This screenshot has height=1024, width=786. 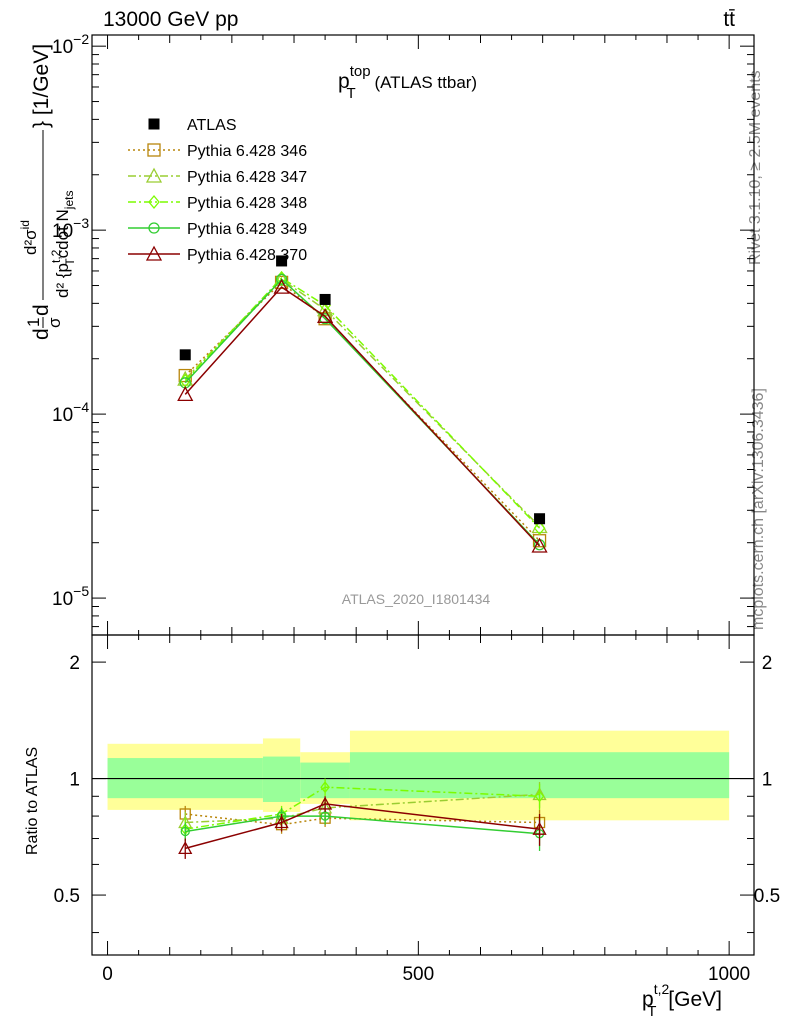 What do you see at coordinates (416, 599) in the screenshot?
I see `analysis-id-label: ATLAS_2020_I1801434` at bounding box center [416, 599].